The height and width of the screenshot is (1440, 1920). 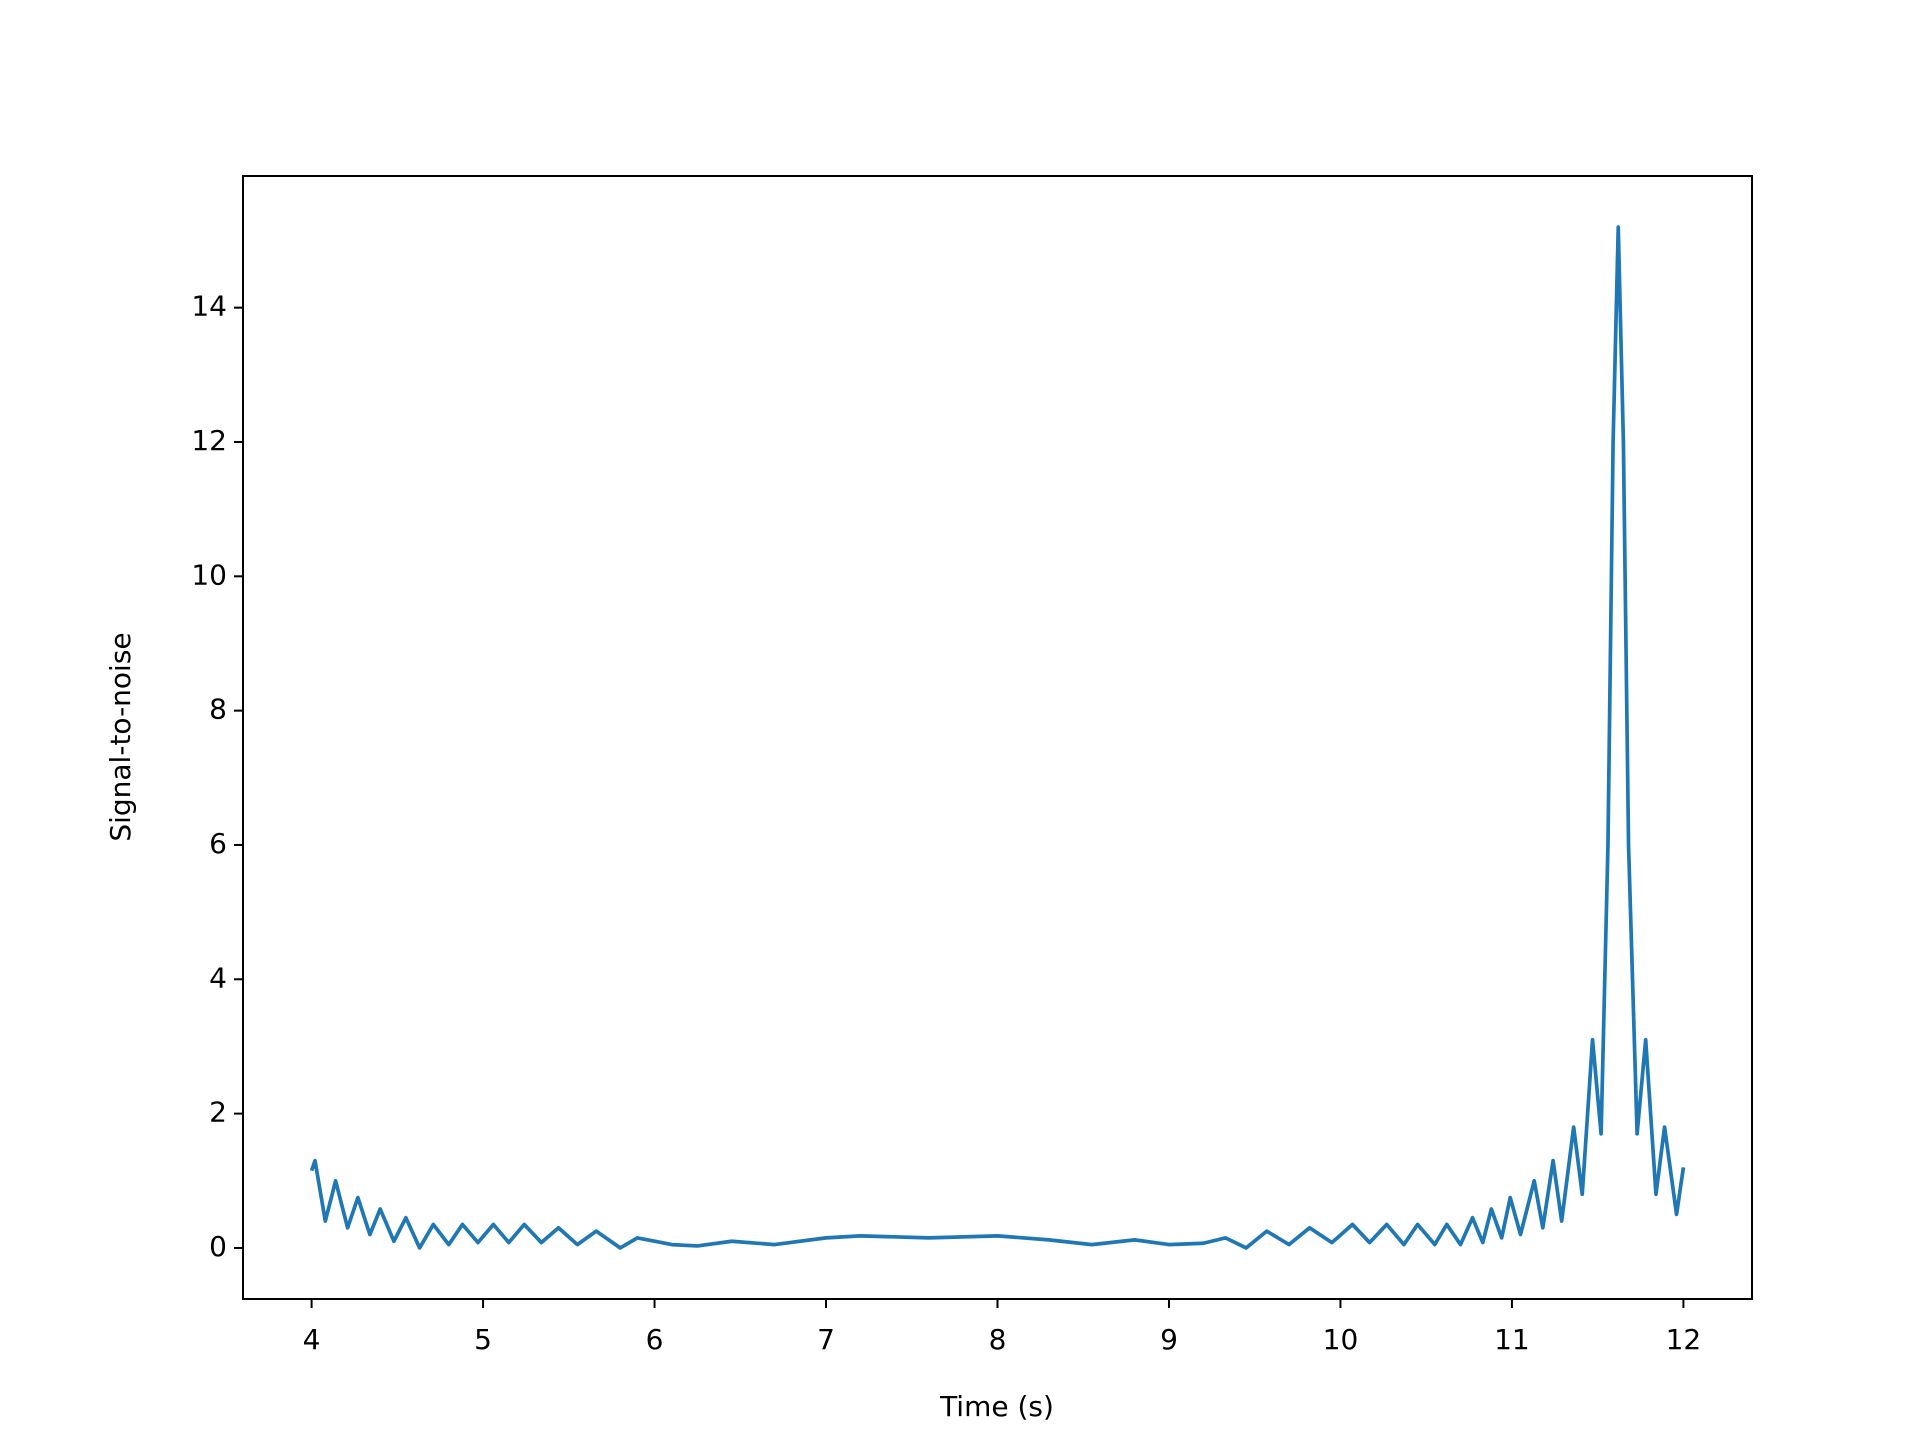 I want to click on y-tick-label: 6, so click(x=218, y=843).